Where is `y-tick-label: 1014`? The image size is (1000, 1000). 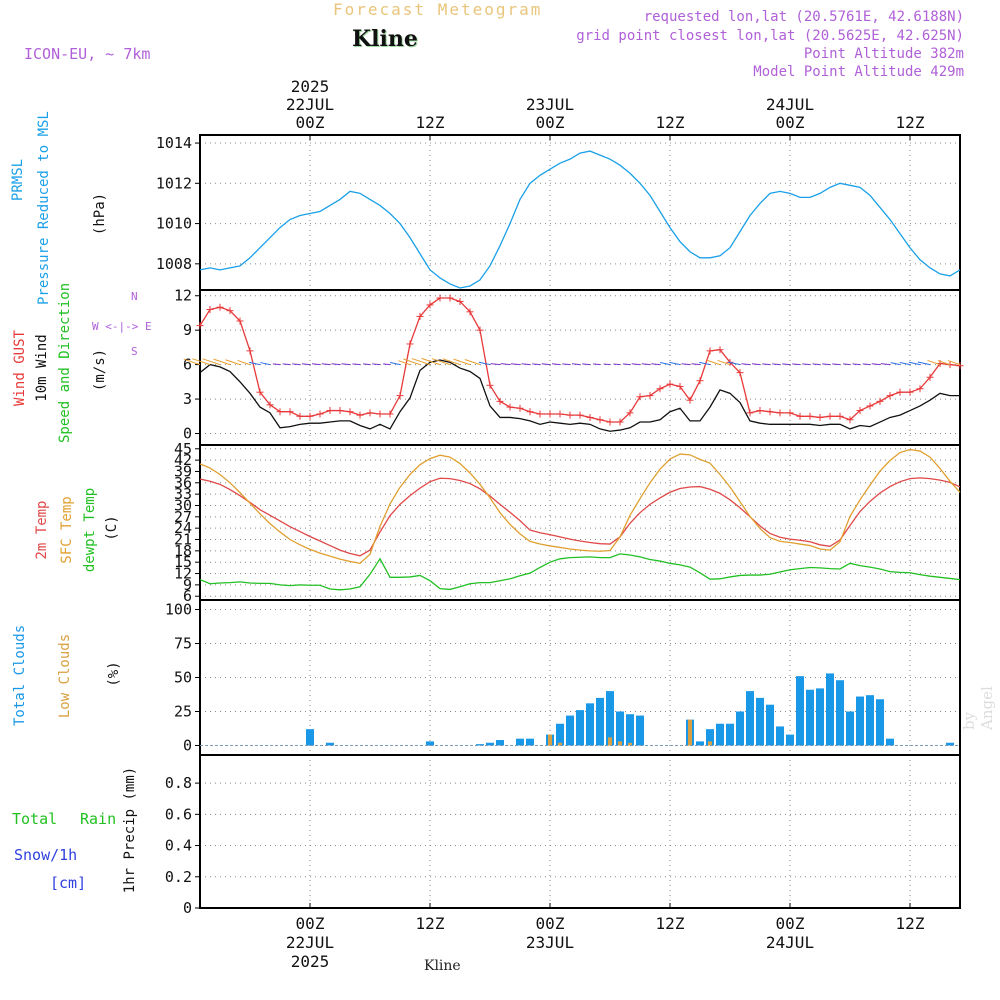 y-tick-label: 1014 is located at coordinates (174, 143).